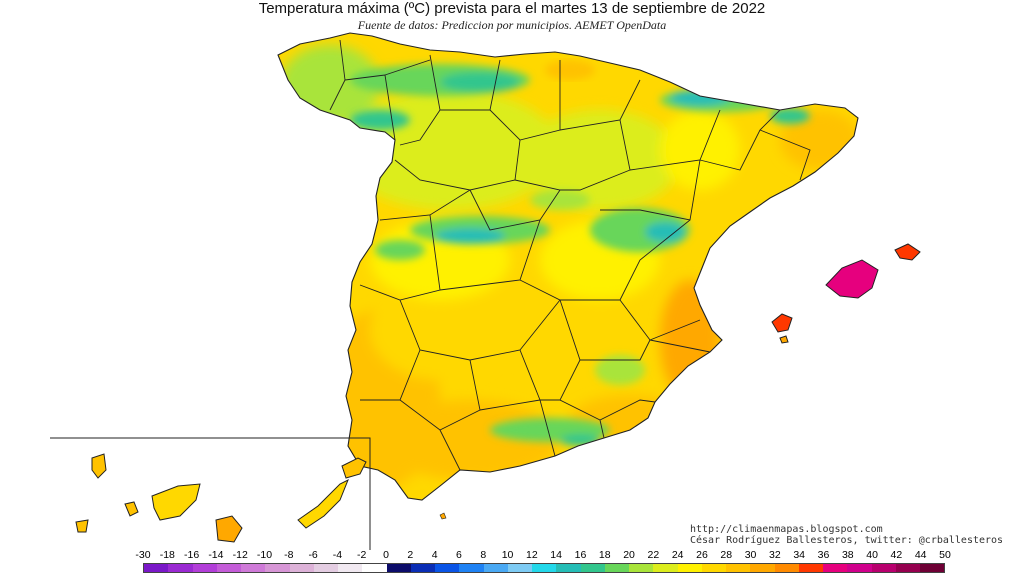 The width and height of the screenshot is (1024, 576). I want to click on legend-tick-label: 40, so click(872, 555).